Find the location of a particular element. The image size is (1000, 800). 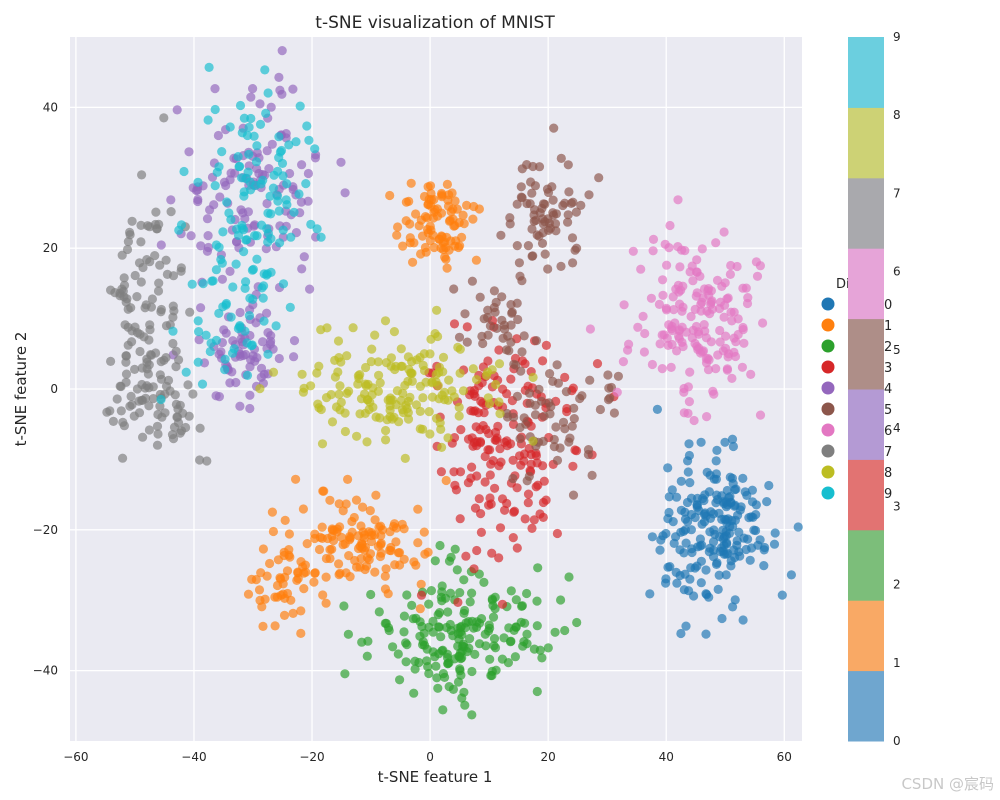

x-tick-label: −60 is located at coordinates (75, 757).